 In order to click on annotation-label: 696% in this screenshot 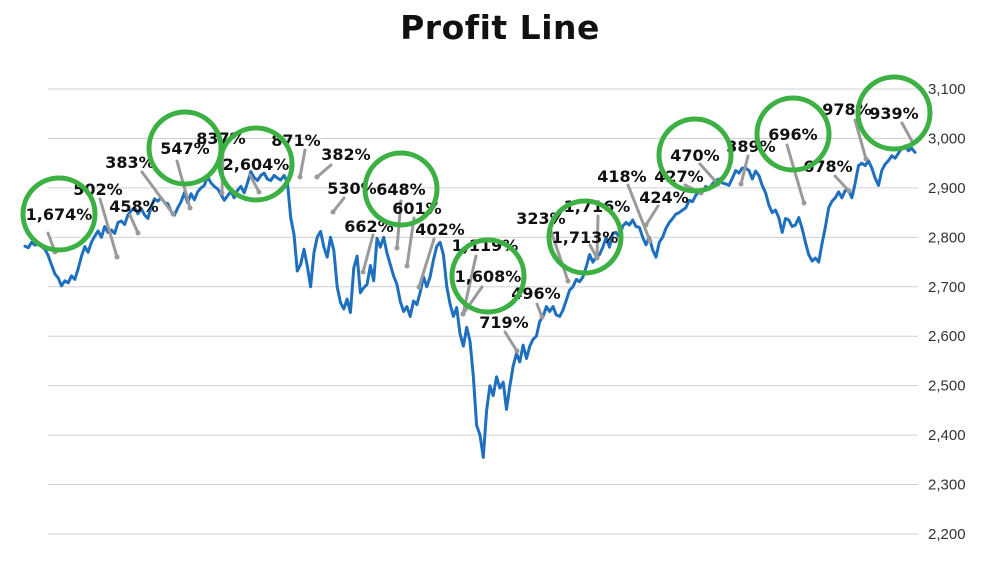, I will do `click(792, 134)`.